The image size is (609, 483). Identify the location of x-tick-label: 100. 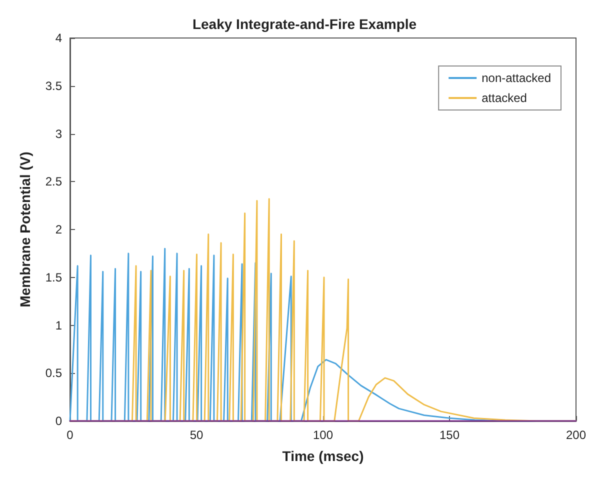
(323, 435).